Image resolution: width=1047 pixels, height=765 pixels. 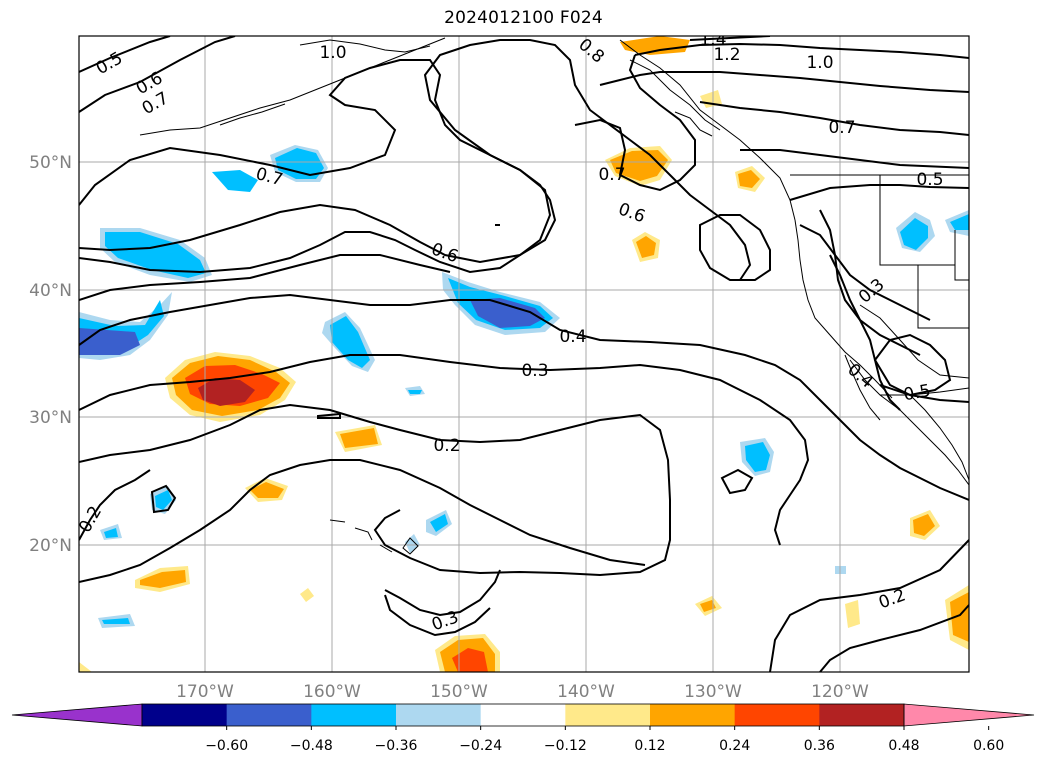 I want to click on lat-label: 50°N, so click(x=50, y=163).